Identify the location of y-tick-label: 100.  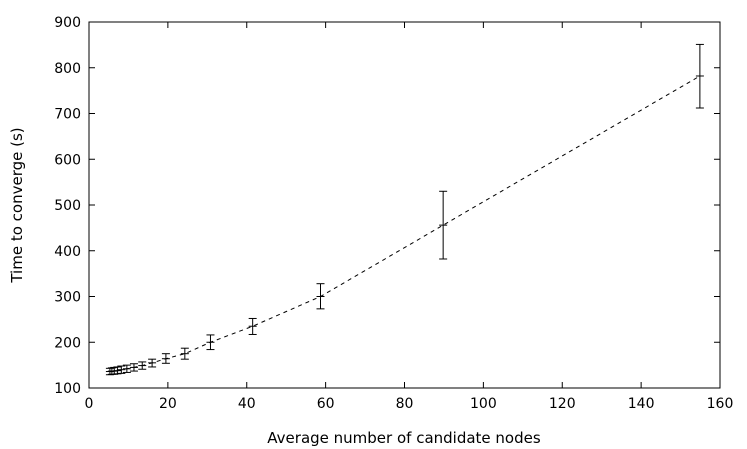
(67, 389).